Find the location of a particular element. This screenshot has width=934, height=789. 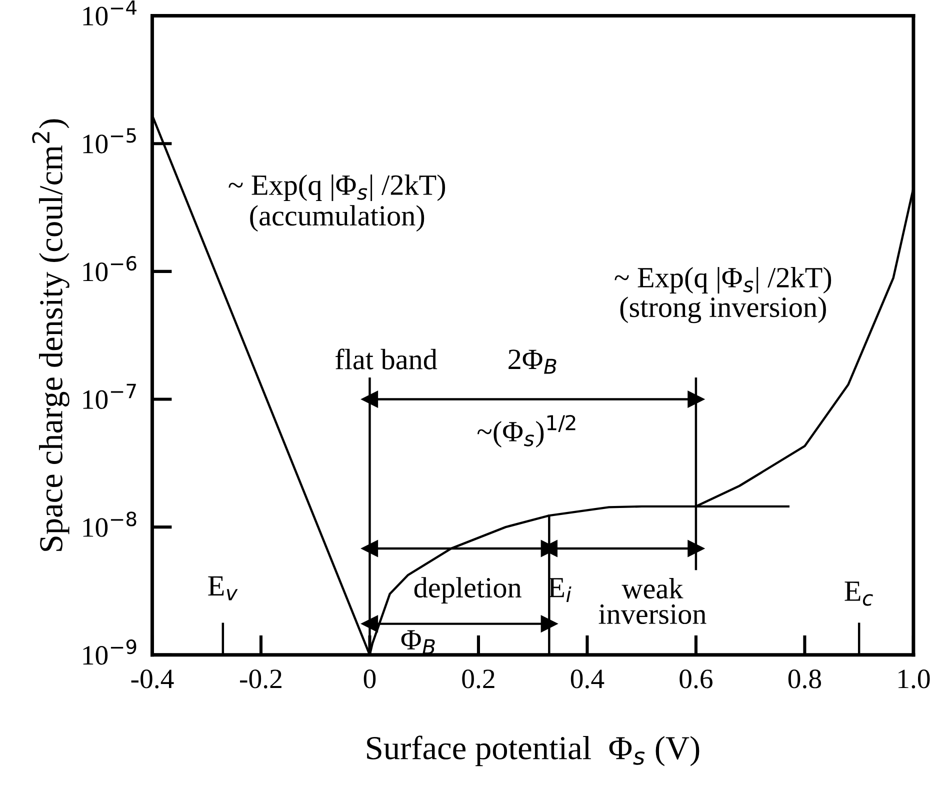

annotation: weak inversion is located at coordinates (652, 601).